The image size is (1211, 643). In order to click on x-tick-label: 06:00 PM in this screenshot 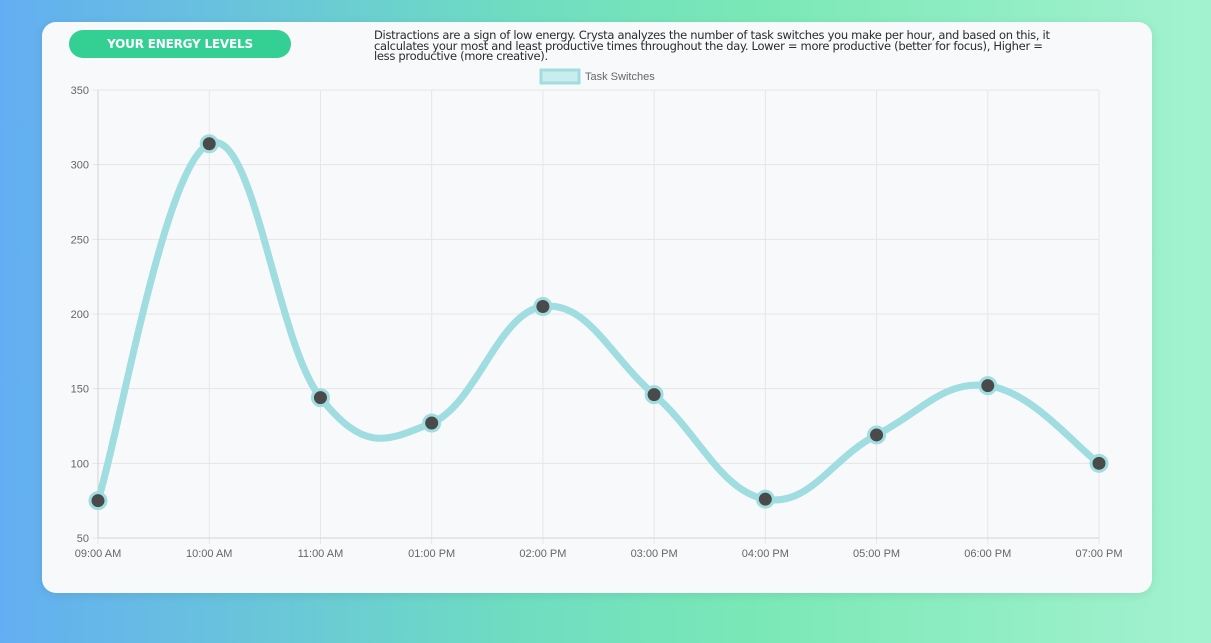, I will do `click(987, 554)`.